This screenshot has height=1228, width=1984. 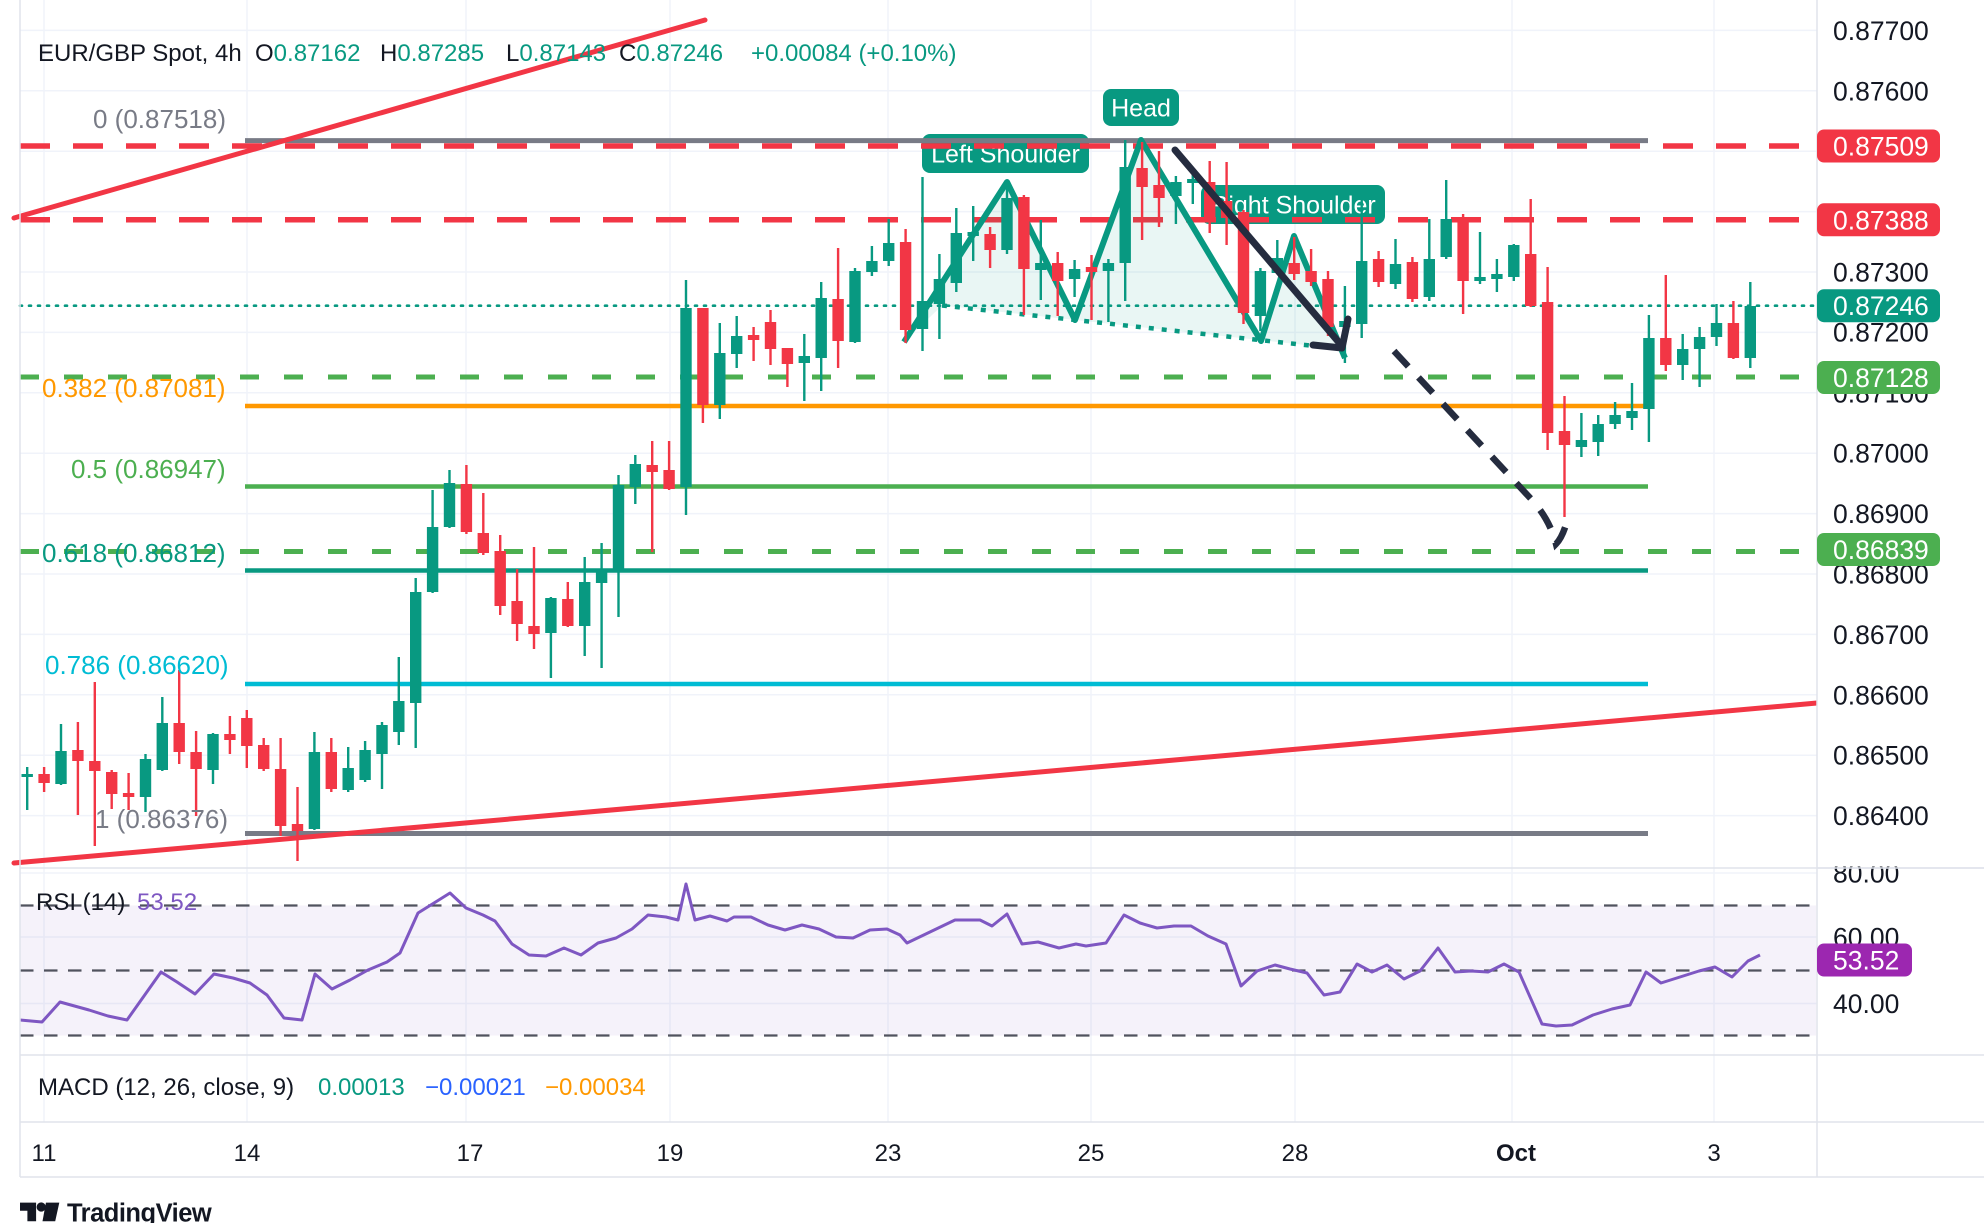 What do you see at coordinates (1713, 1153) in the screenshot?
I see `svg-text: 3` at bounding box center [1713, 1153].